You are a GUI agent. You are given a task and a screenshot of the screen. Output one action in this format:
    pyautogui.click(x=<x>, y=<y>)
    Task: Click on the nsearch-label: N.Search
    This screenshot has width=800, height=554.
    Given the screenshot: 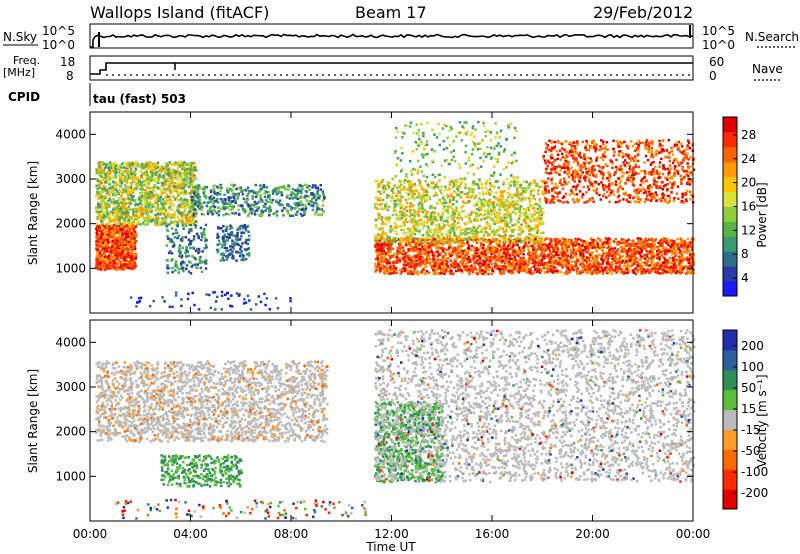 What is the action you would take?
    pyautogui.click(x=772, y=37)
    